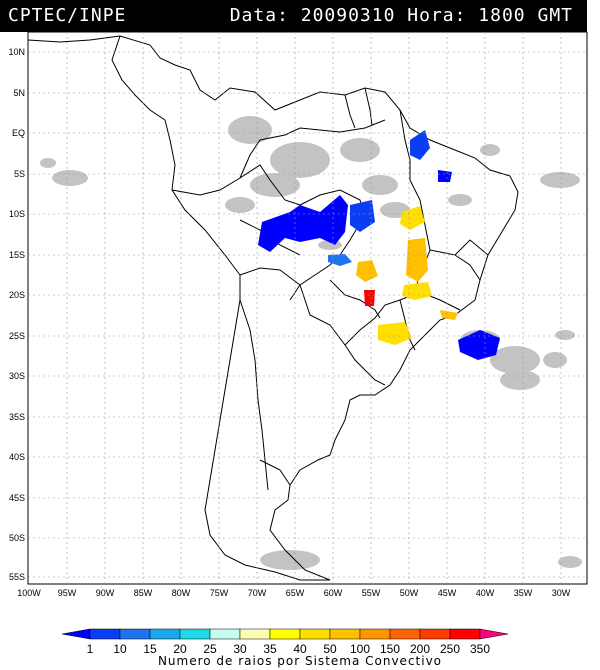 This screenshot has height=670, width=600. I want to click on cell-blue-northeast, so click(420, 145).